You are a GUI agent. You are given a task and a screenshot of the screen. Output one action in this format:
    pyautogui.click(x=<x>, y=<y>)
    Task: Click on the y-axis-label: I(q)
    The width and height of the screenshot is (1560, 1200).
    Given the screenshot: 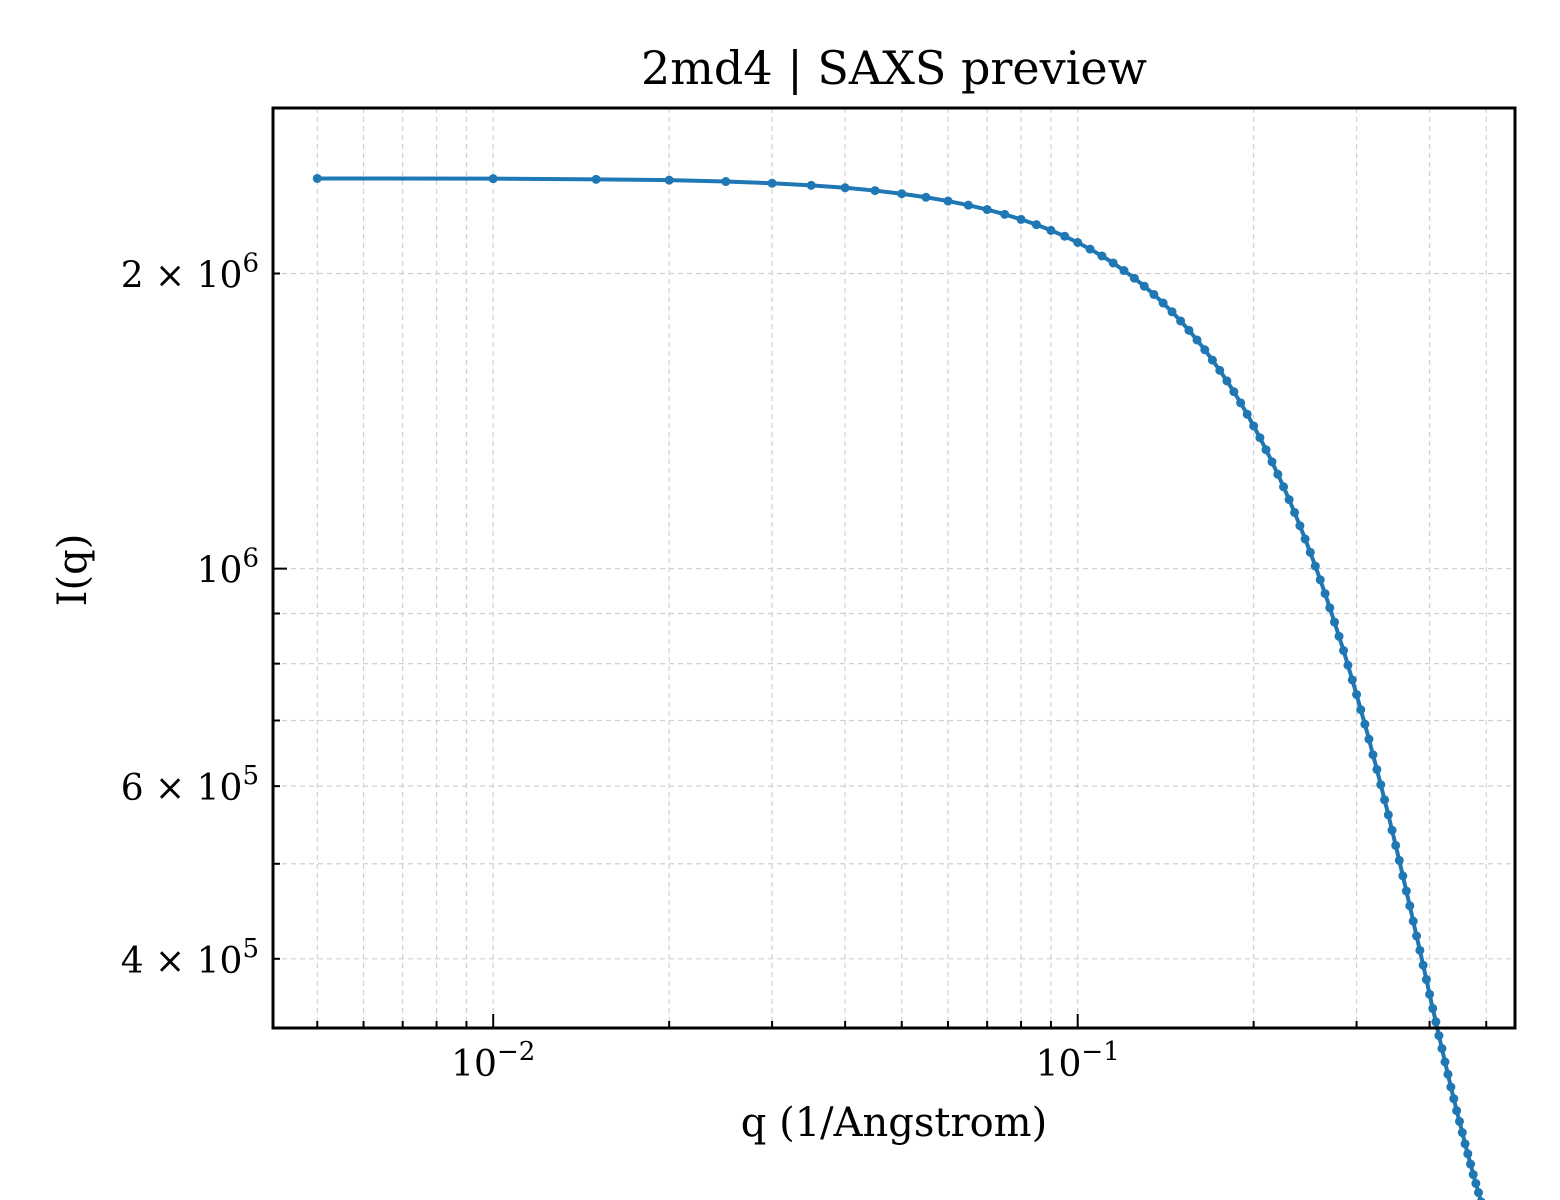 What is the action you would take?
    pyautogui.click(x=73, y=570)
    